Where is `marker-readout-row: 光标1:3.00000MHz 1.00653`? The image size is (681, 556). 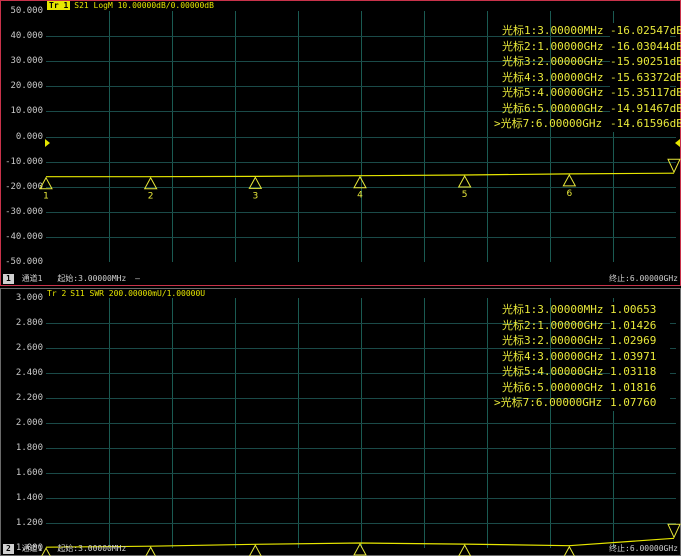 marker-readout-row: 光标1:3.00000MHz 1.00653 is located at coordinates (586, 310).